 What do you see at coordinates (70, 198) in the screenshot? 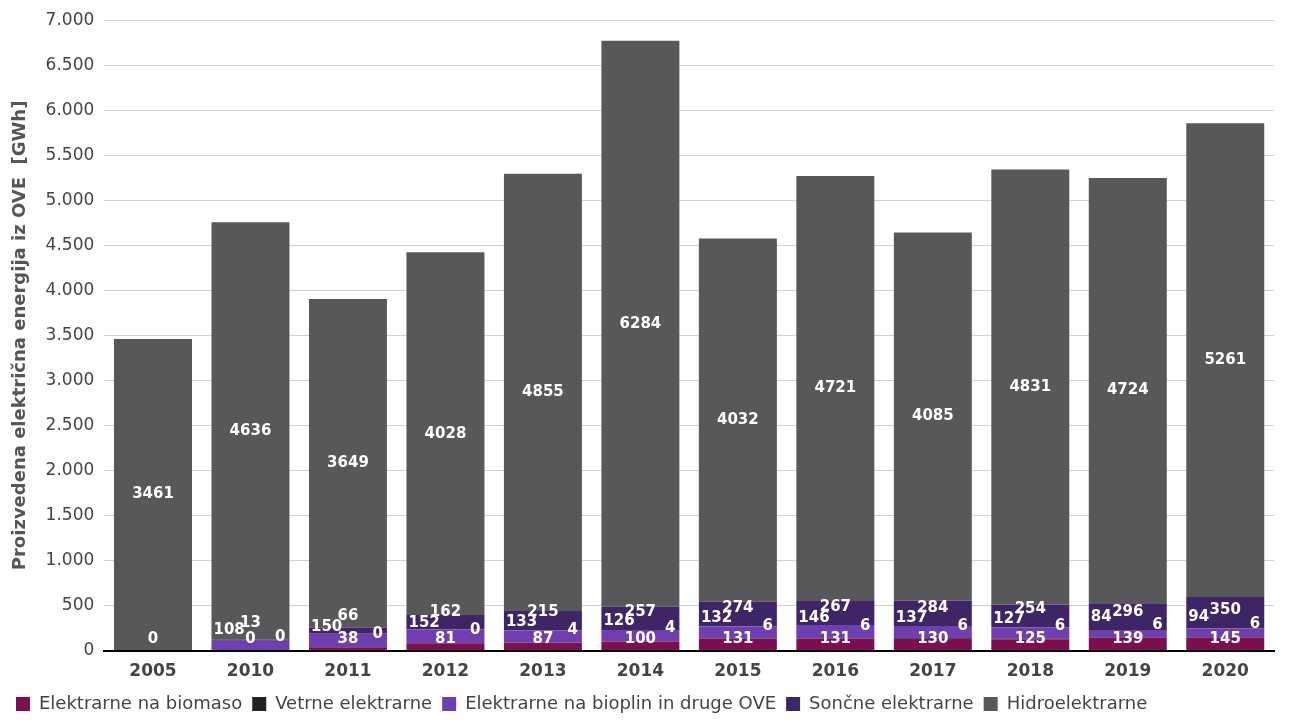
I see `y-tick-label: 5.000` at bounding box center [70, 198].